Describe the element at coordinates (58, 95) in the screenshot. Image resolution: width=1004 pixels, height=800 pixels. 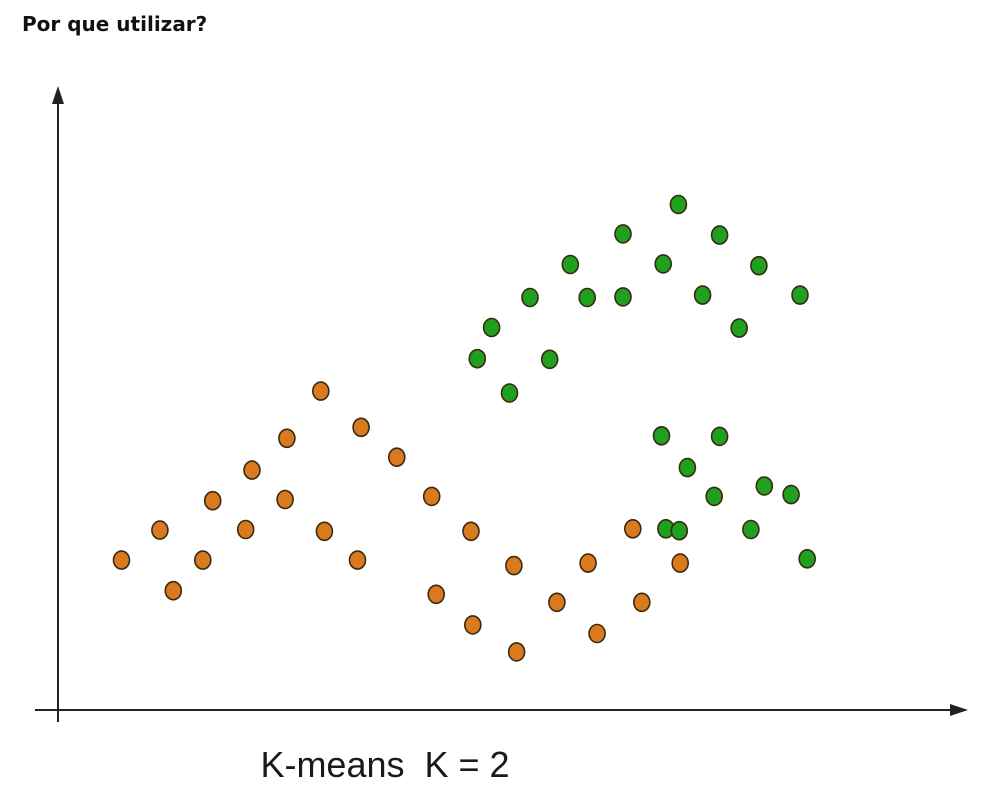
I see `y-axis-arrow-icon` at that location.